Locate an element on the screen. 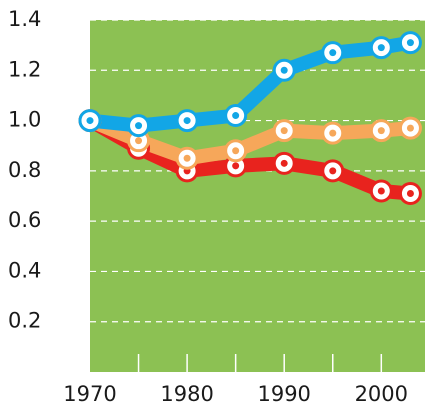 The height and width of the screenshot is (411, 425). x-tick-label: 2000 is located at coordinates (381, 394).